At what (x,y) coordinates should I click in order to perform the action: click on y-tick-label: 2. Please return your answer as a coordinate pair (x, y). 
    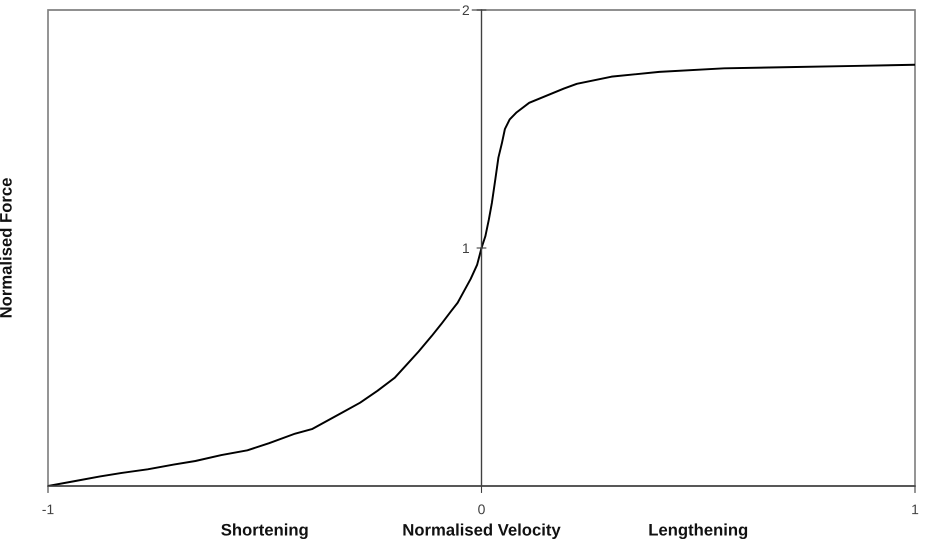
    Looking at the image, I should click on (465, 10).